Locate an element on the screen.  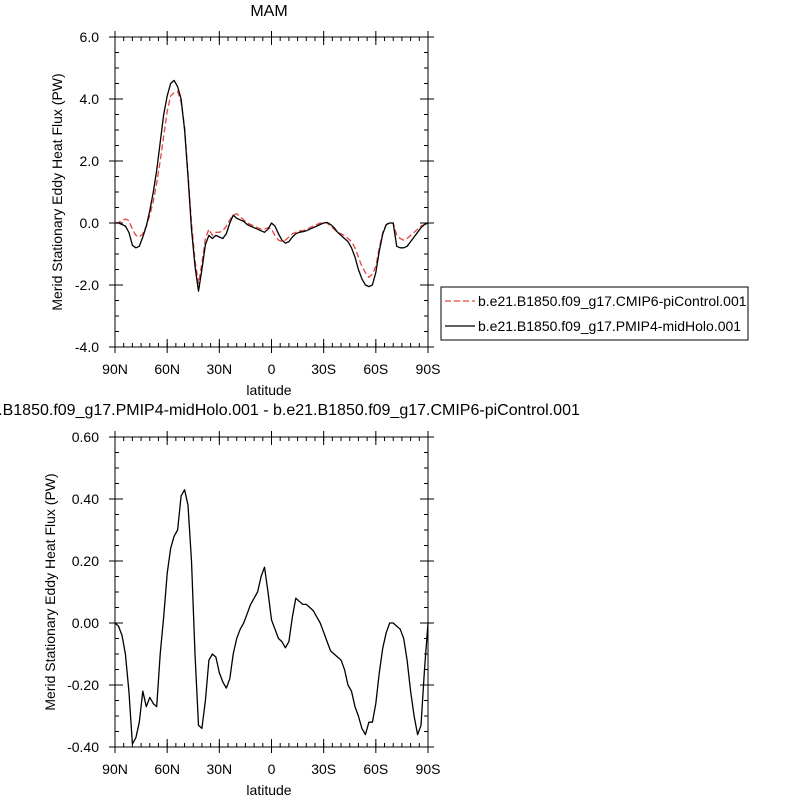
bottom-x-tick-label: 60S is located at coordinates (375, 769).